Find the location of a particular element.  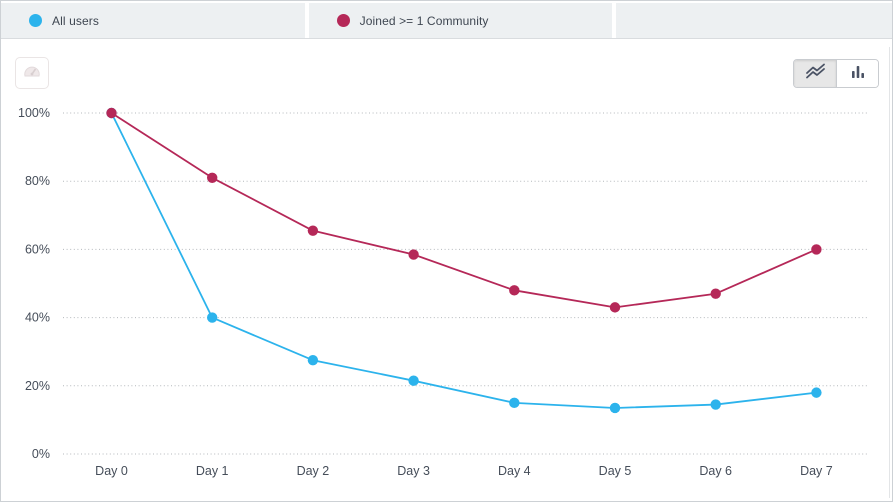

x-tick-label: Day 0 is located at coordinates (111, 471).